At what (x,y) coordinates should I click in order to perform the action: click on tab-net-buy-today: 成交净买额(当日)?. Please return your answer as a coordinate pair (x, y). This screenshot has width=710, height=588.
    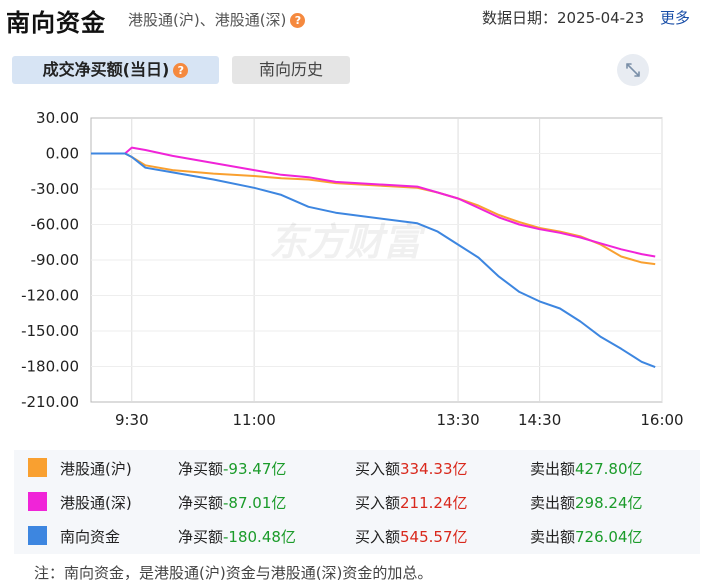
    Looking at the image, I should click on (115, 70).